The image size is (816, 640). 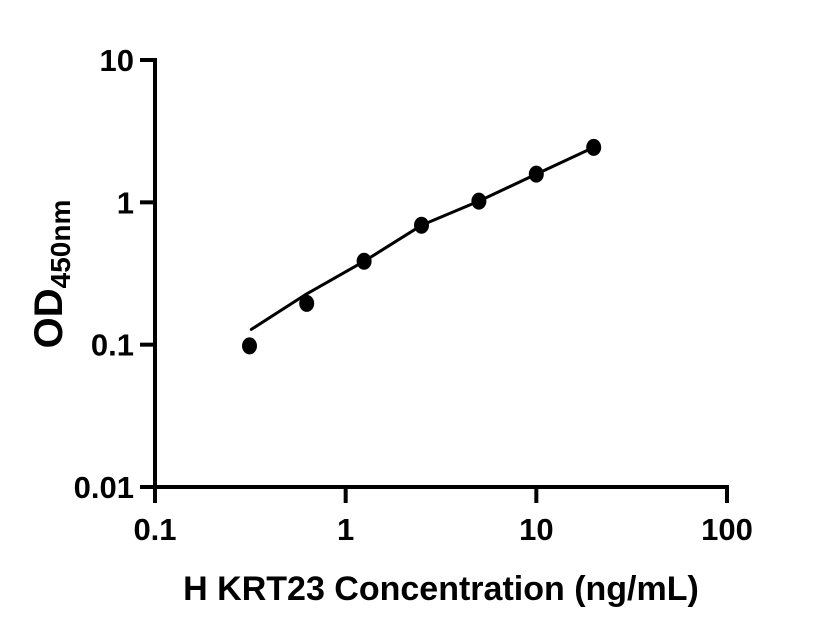 I want to click on y-tick-label: 10, so click(x=117, y=60).